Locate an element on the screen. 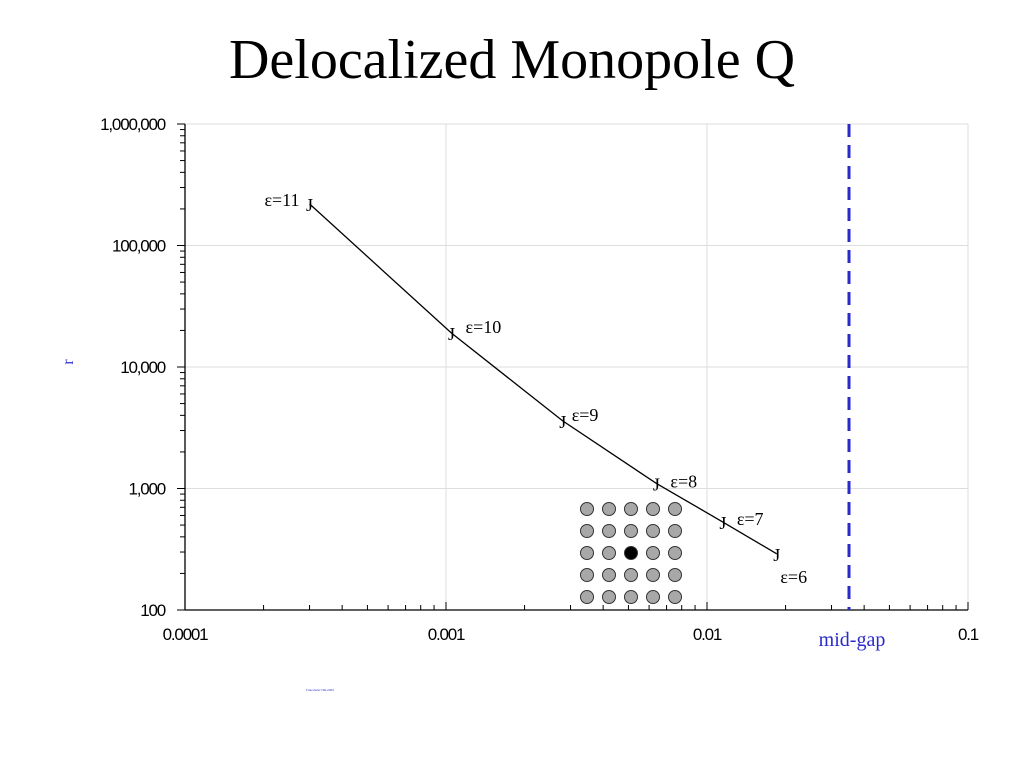 Image resolution: width=1024 pixels, height=768 pixels. y-tick-label: 10,000 is located at coordinates (143, 367).